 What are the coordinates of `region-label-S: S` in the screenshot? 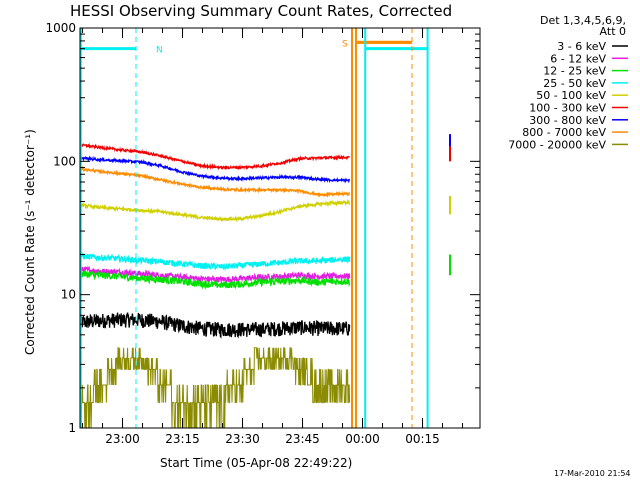 It's located at (345, 44).